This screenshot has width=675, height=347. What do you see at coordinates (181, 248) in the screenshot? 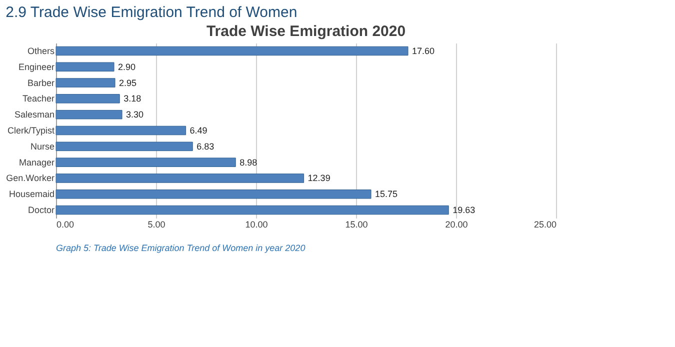
I see `caption: Graph 5: Trade Wise Emigration Trend of Women in year 2020` at bounding box center [181, 248].